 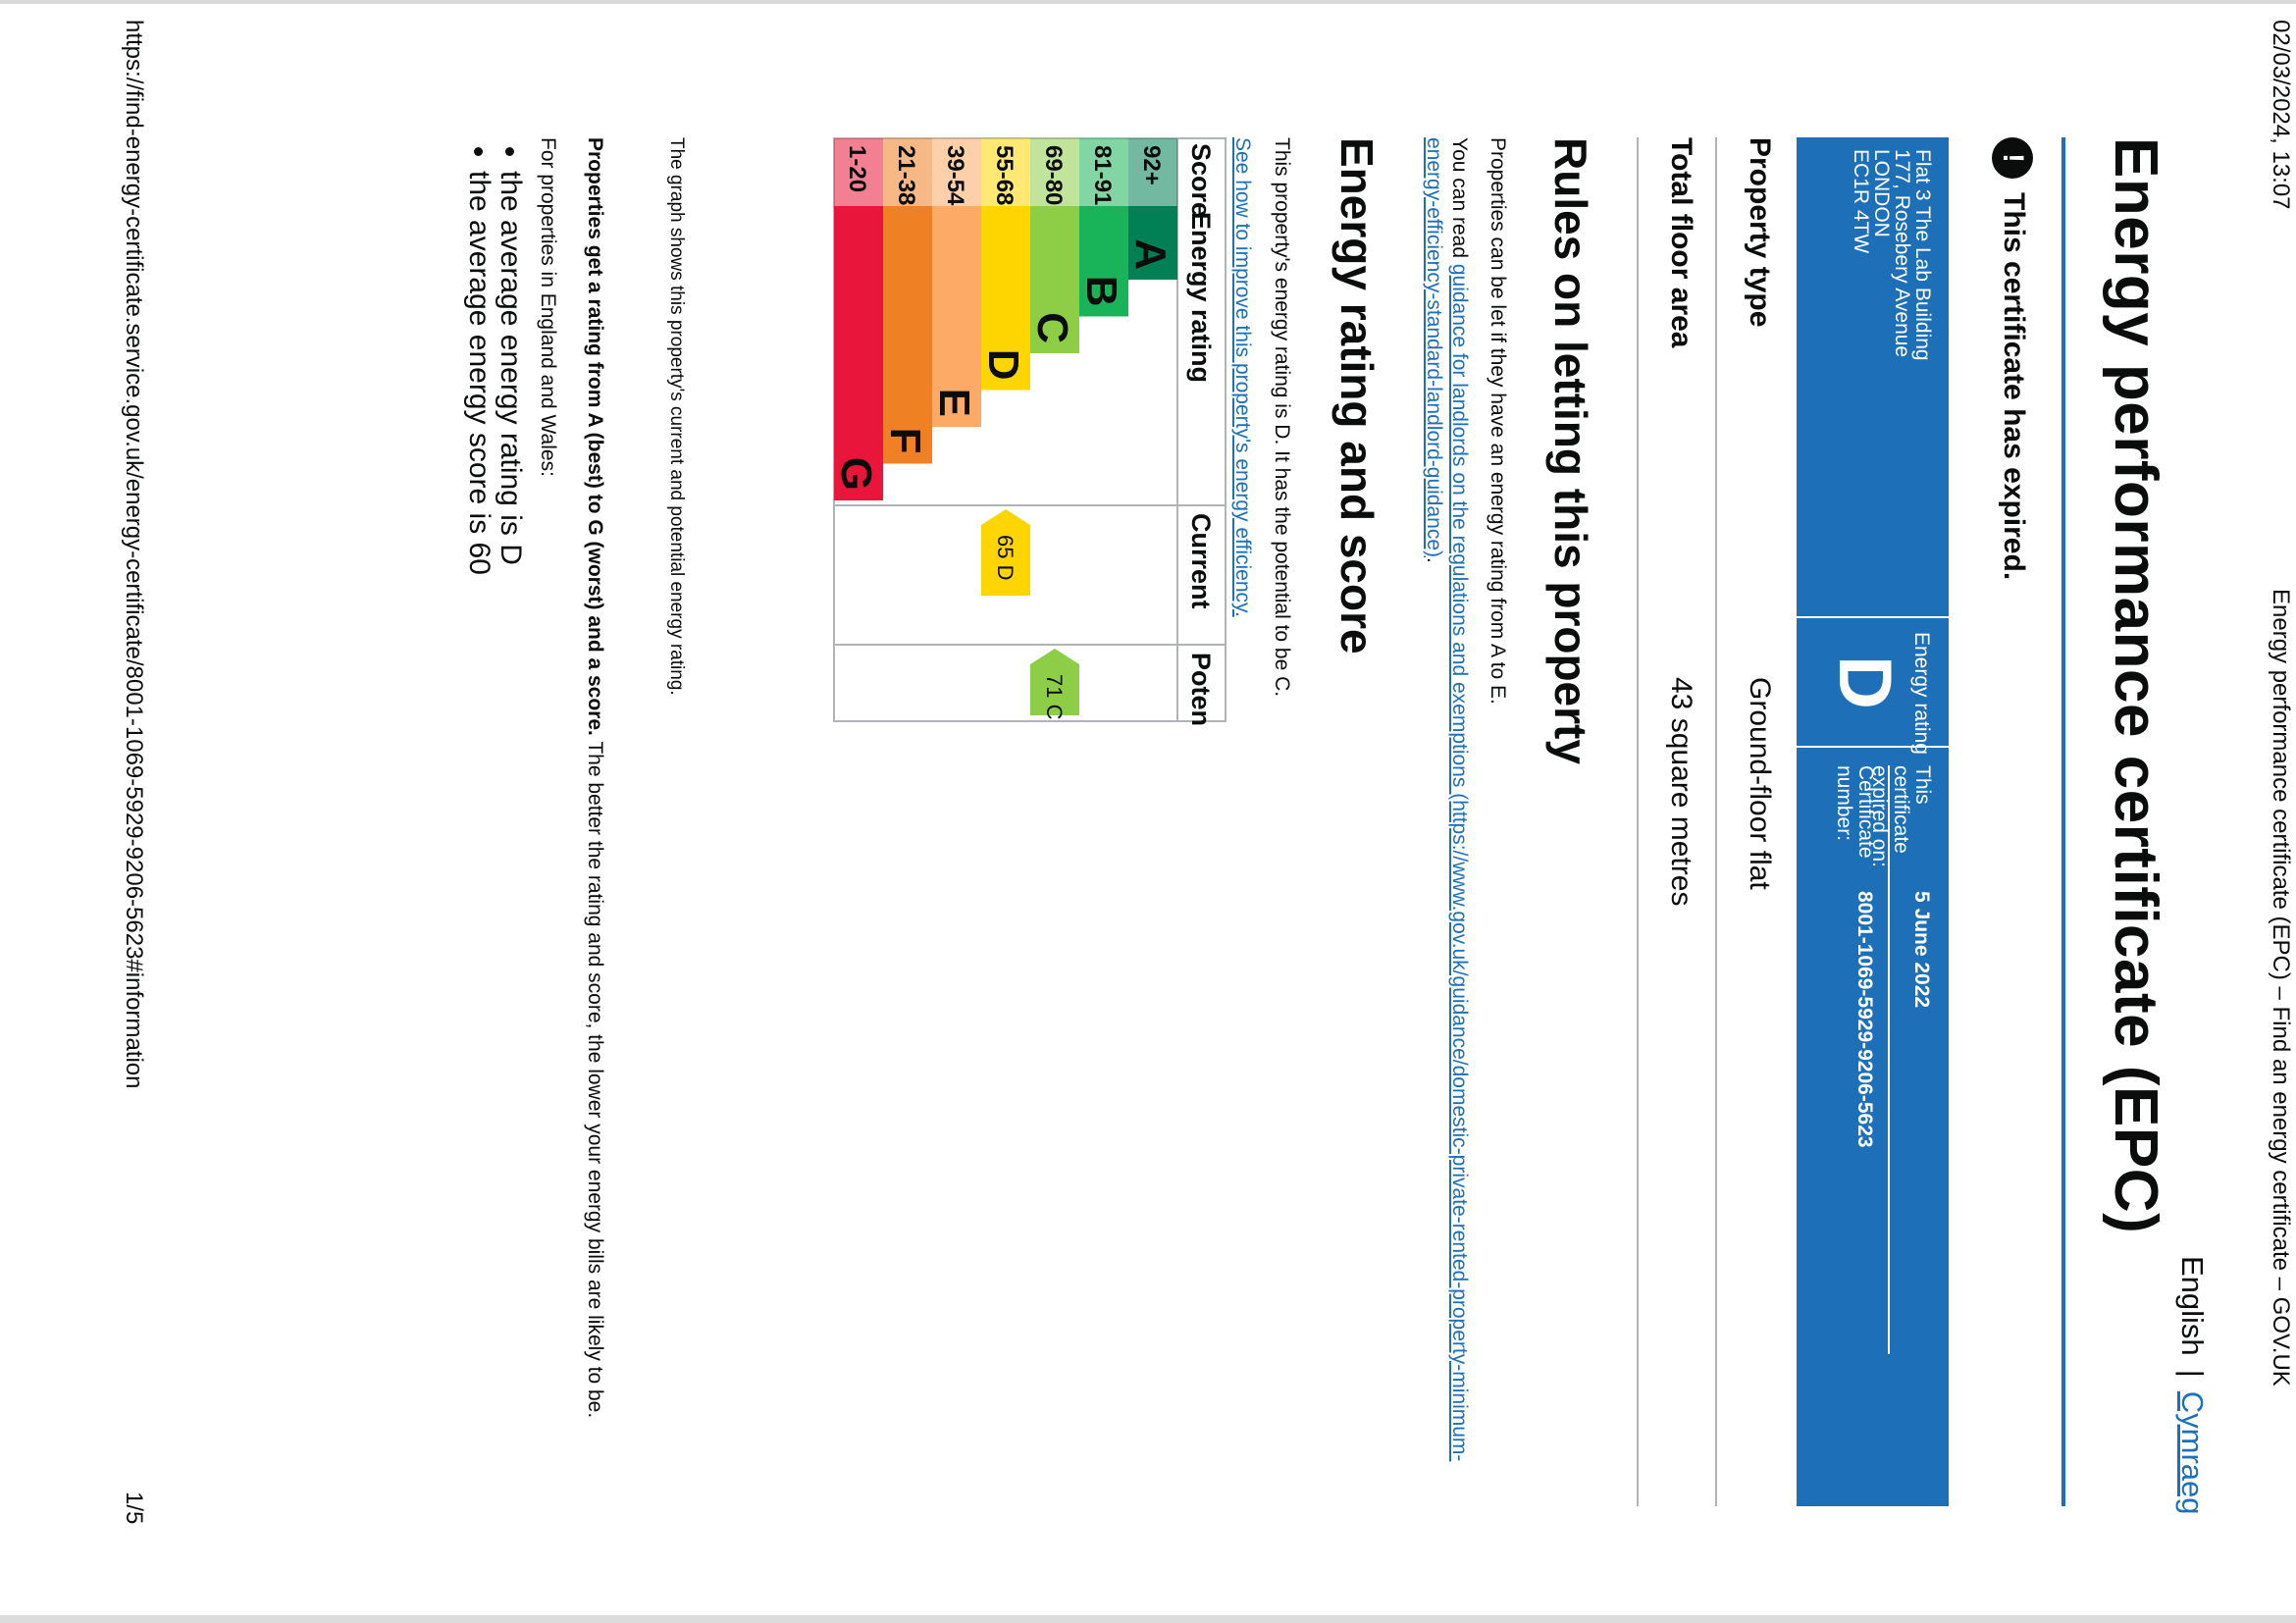 I want to click on floor-area-label: Total floor area, so click(x=1681, y=242).